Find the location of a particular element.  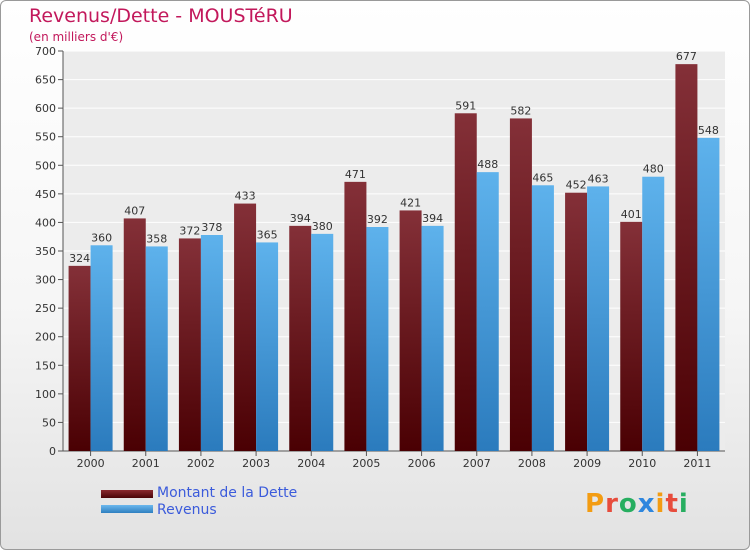

x-tick-label: 2009 is located at coordinates (587, 463).